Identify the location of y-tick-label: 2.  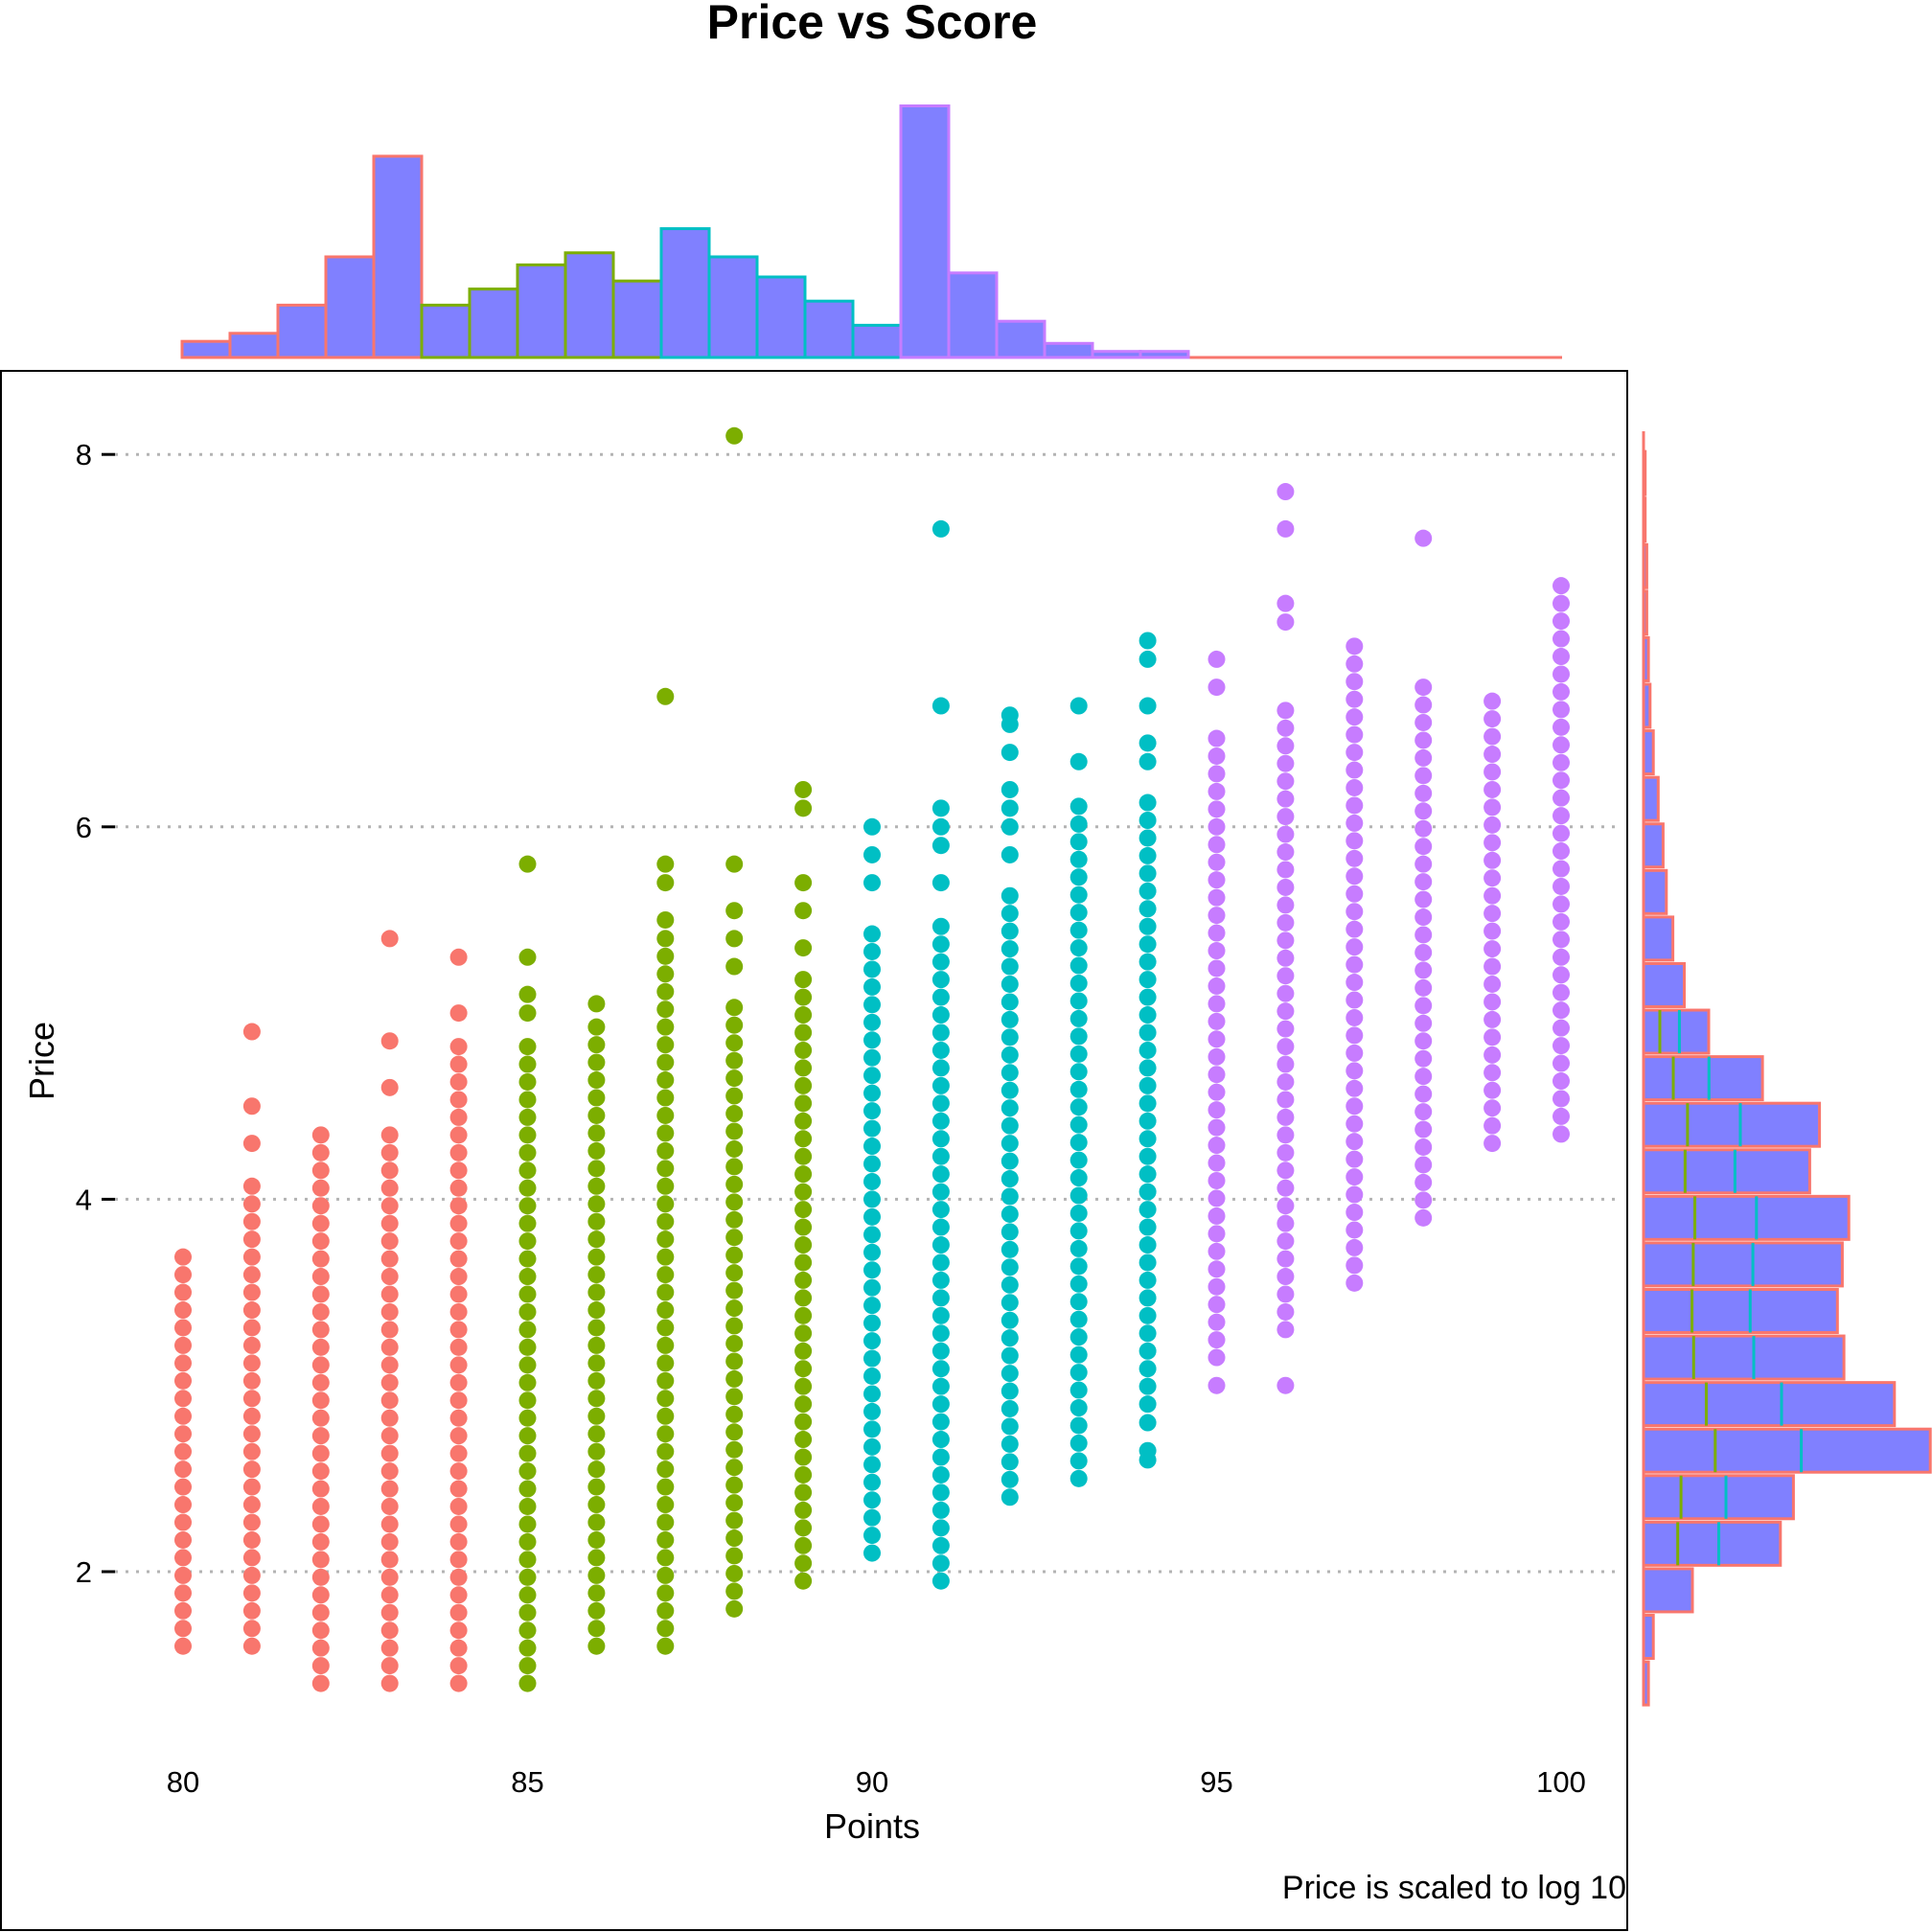
(84, 1572).